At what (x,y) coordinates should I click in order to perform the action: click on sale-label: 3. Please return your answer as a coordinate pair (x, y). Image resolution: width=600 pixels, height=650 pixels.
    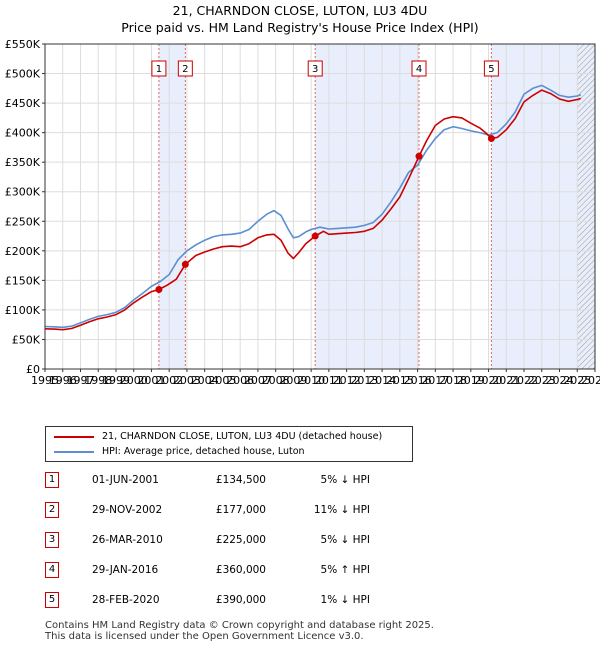
    Looking at the image, I should click on (315, 69).